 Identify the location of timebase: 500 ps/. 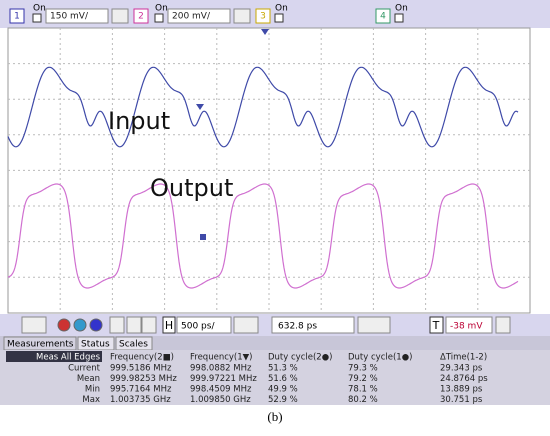
(198, 327).